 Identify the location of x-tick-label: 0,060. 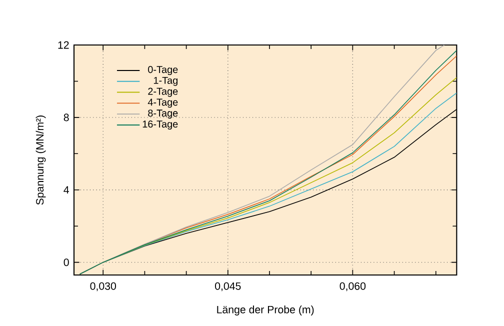
(353, 287).